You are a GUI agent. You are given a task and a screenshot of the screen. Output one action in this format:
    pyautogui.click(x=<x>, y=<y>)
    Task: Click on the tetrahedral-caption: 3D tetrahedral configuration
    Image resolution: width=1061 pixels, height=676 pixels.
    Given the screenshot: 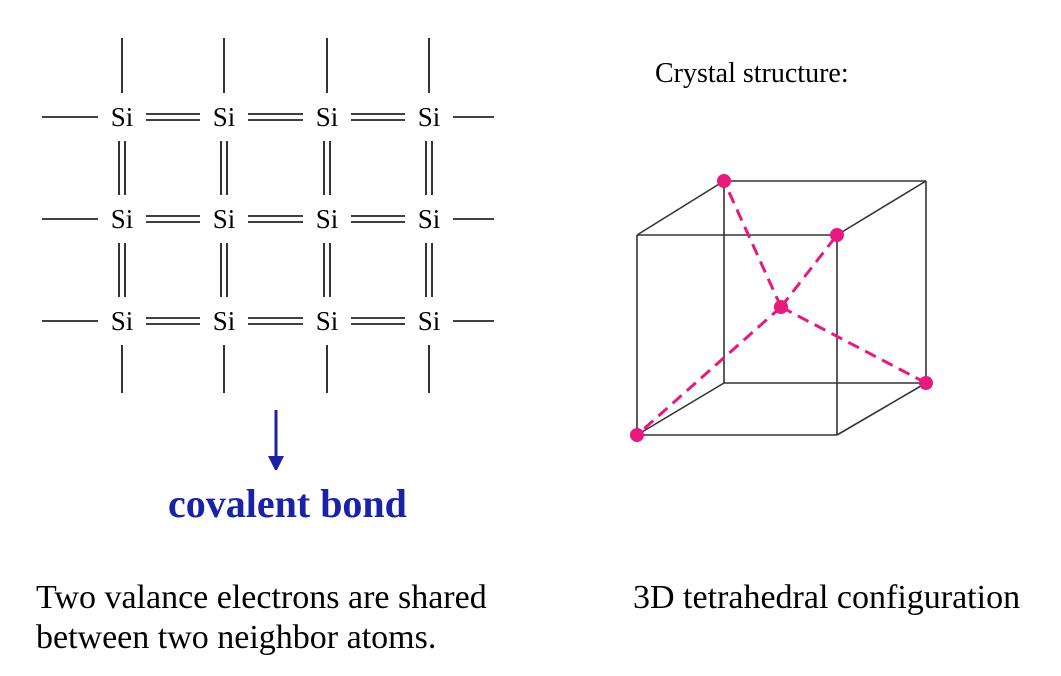 What is the action you would take?
    pyautogui.click(x=827, y=597)
    